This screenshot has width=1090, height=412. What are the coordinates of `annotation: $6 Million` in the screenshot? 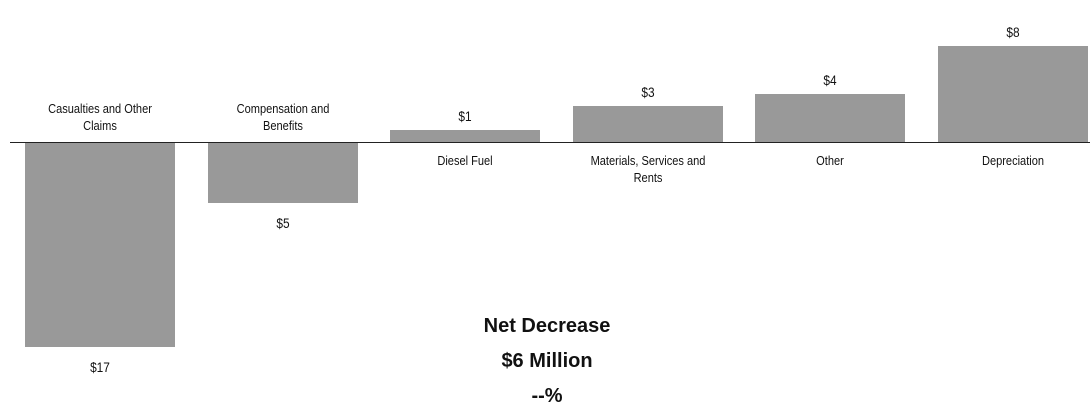 It's located at (547, 361).